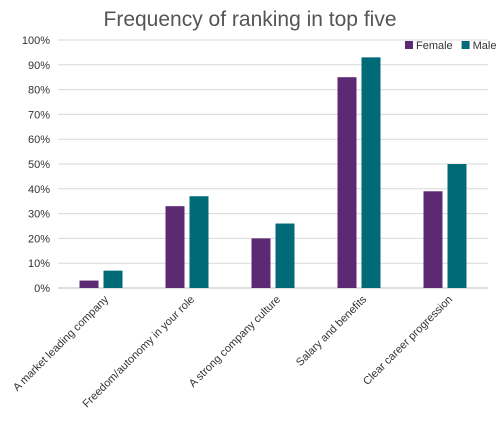  I want to click on category-label: A market leading company, so click(61, 343).